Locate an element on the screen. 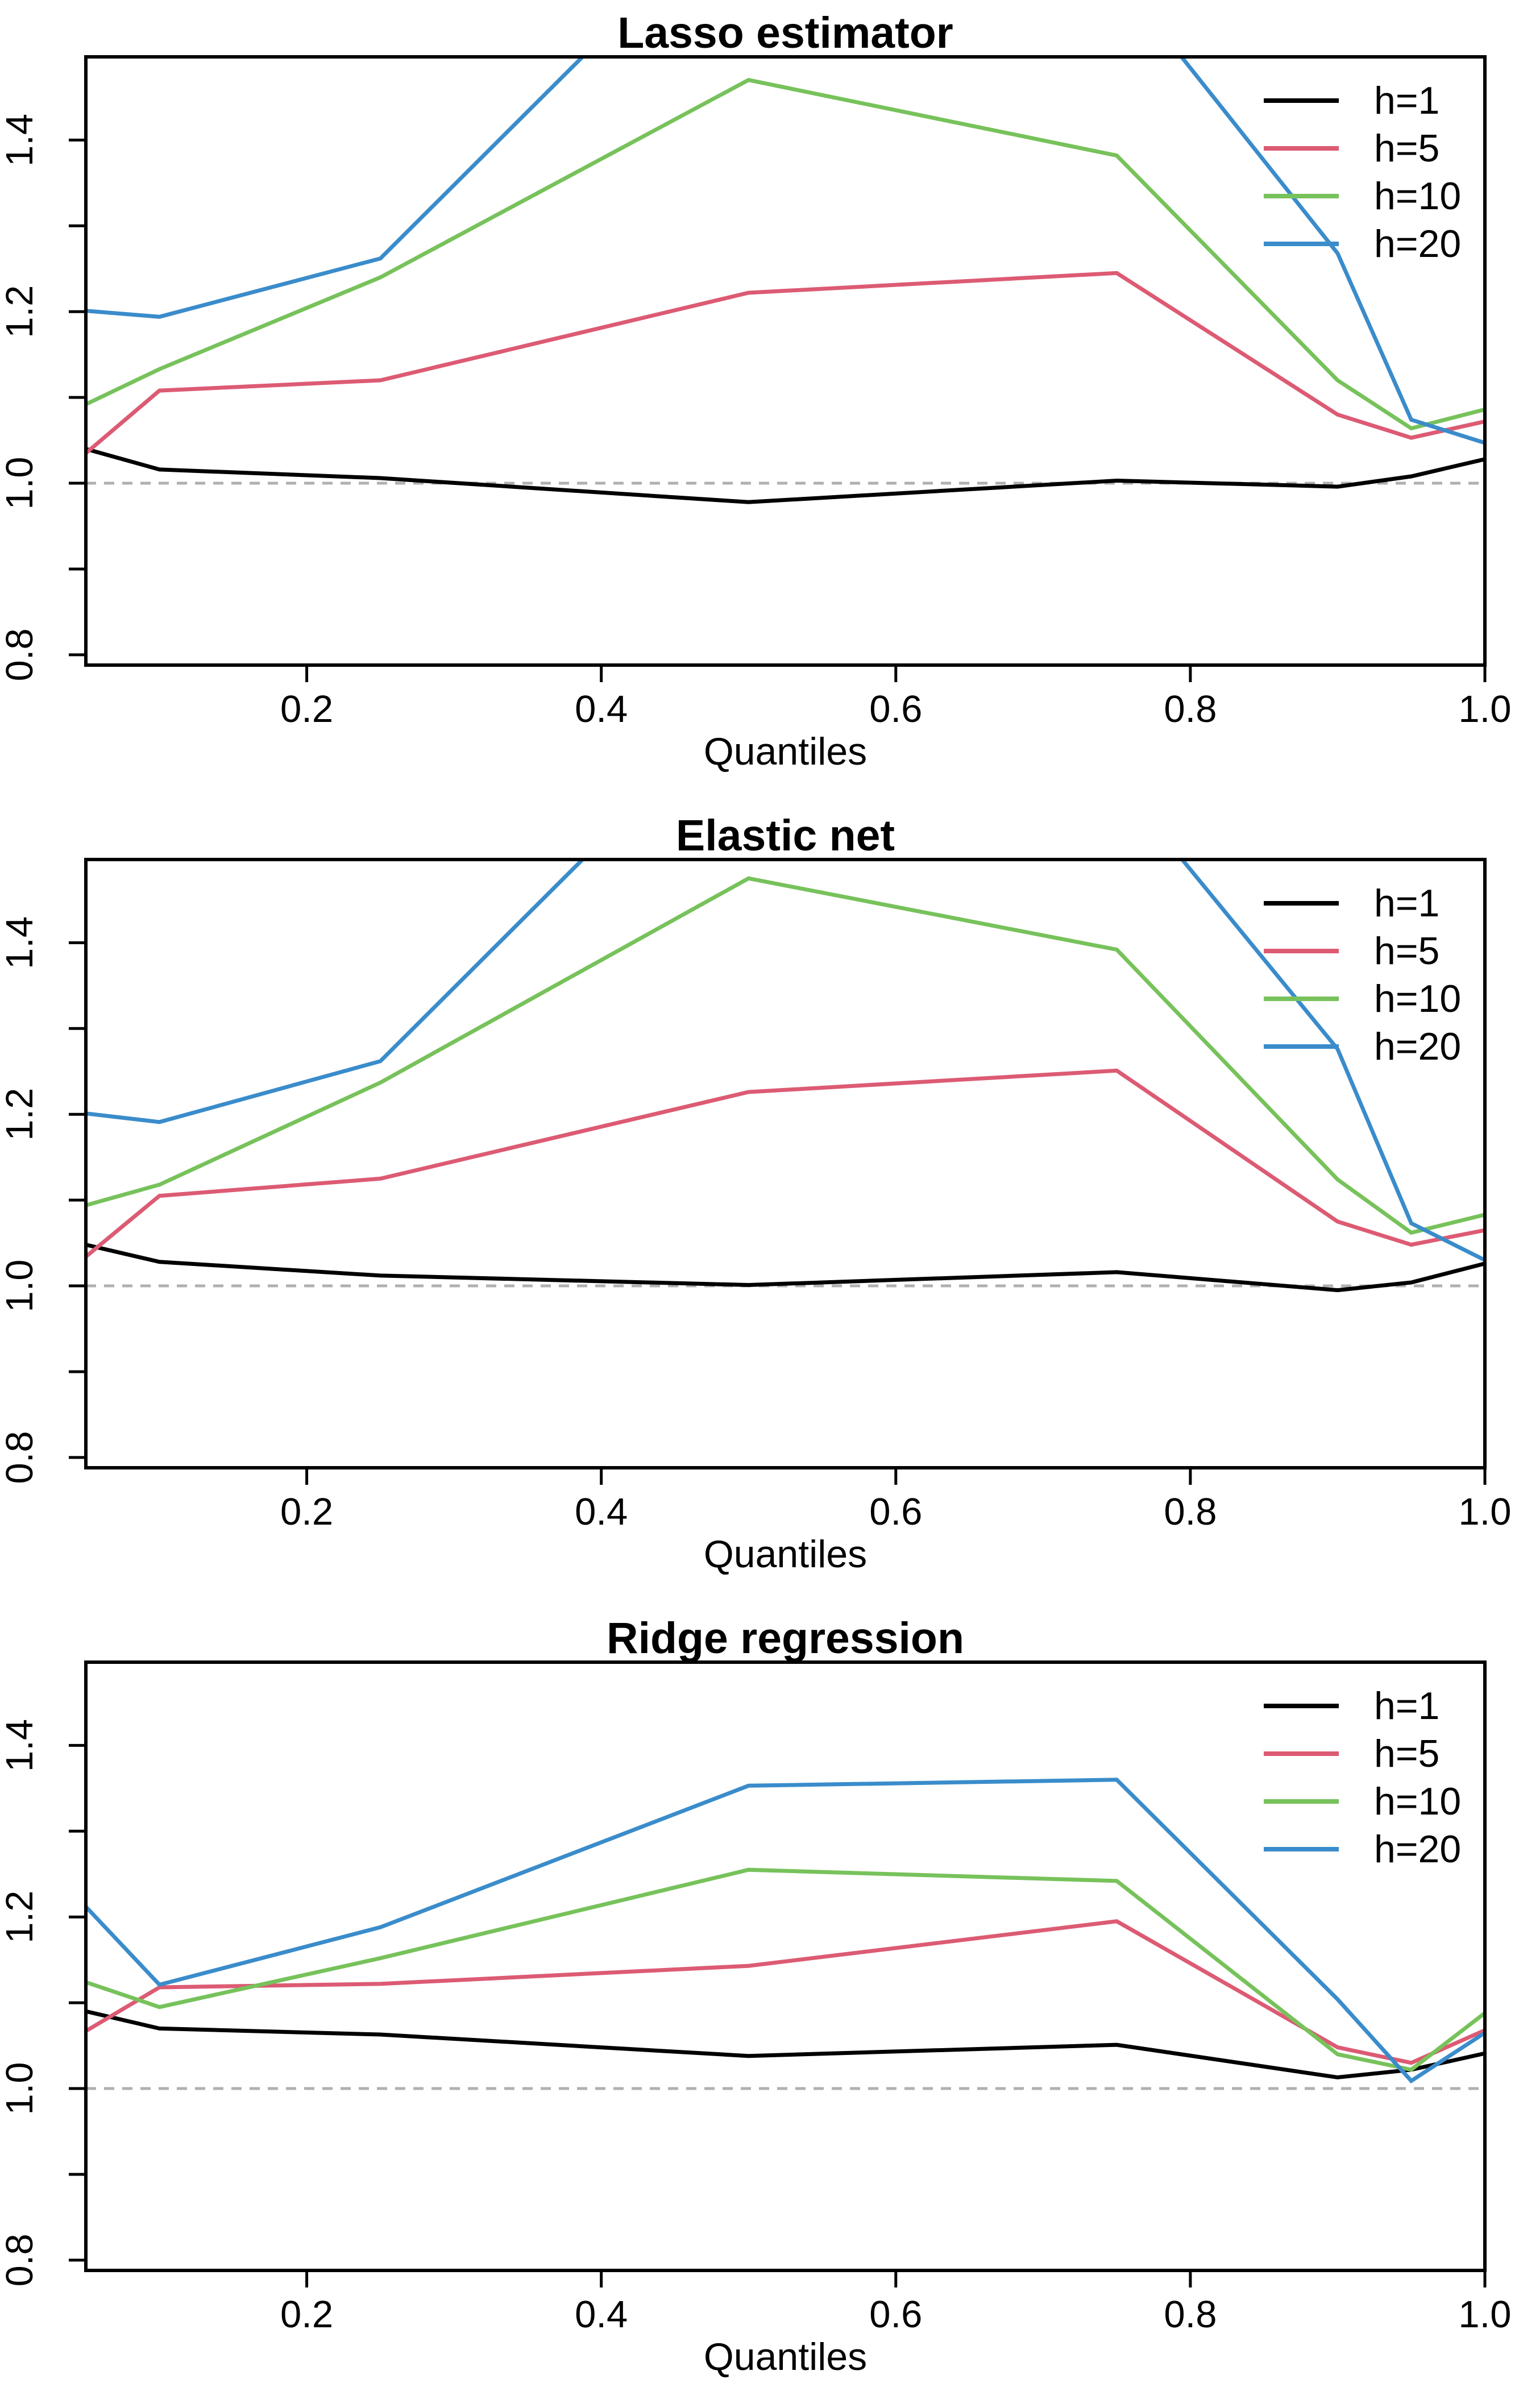  chart-title-ridge: Ridge regression is located at coordinates (785, 1638).